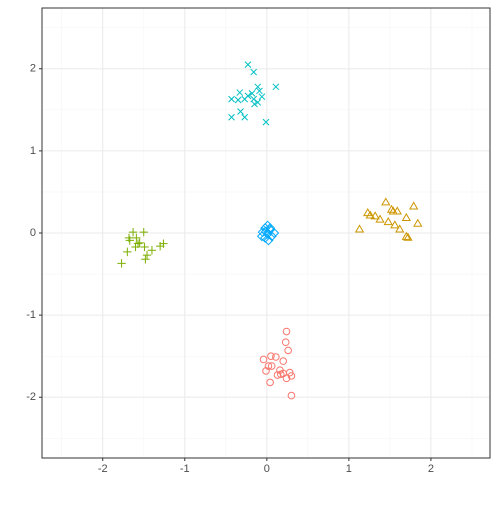 Image resolution: width=500 pixels, height=505 pixels. Describe the element at coordinates (31, 315) in the screenshot. I see `y-tick-label: -1` at that location.